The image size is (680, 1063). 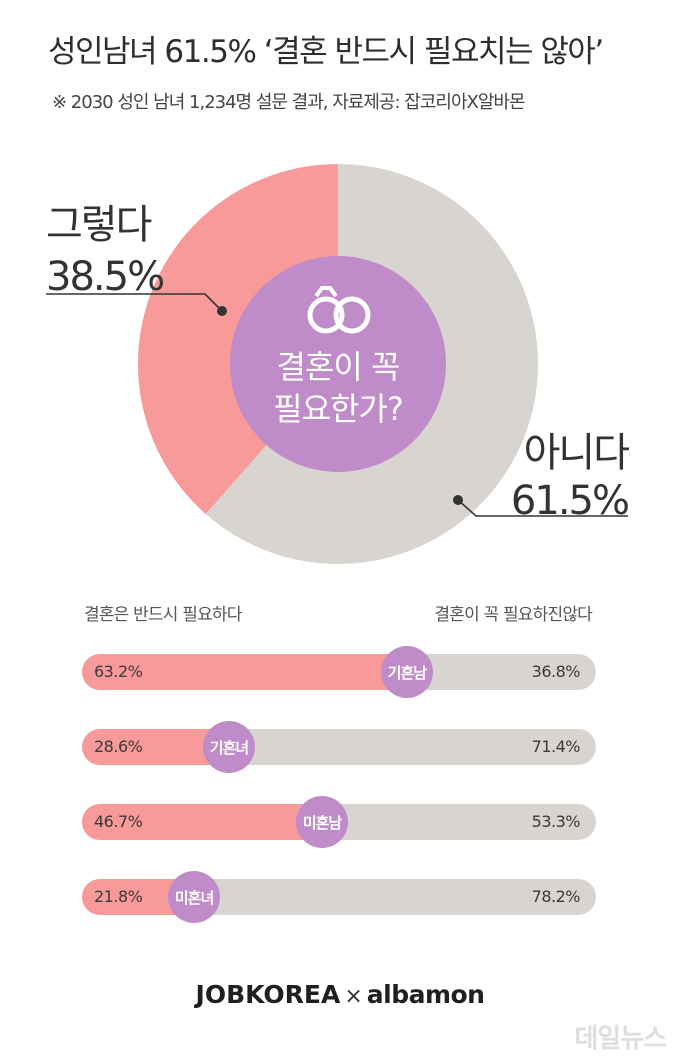 I want to click on center-question-line2: 필요한가?, so click(x=338, y=409).